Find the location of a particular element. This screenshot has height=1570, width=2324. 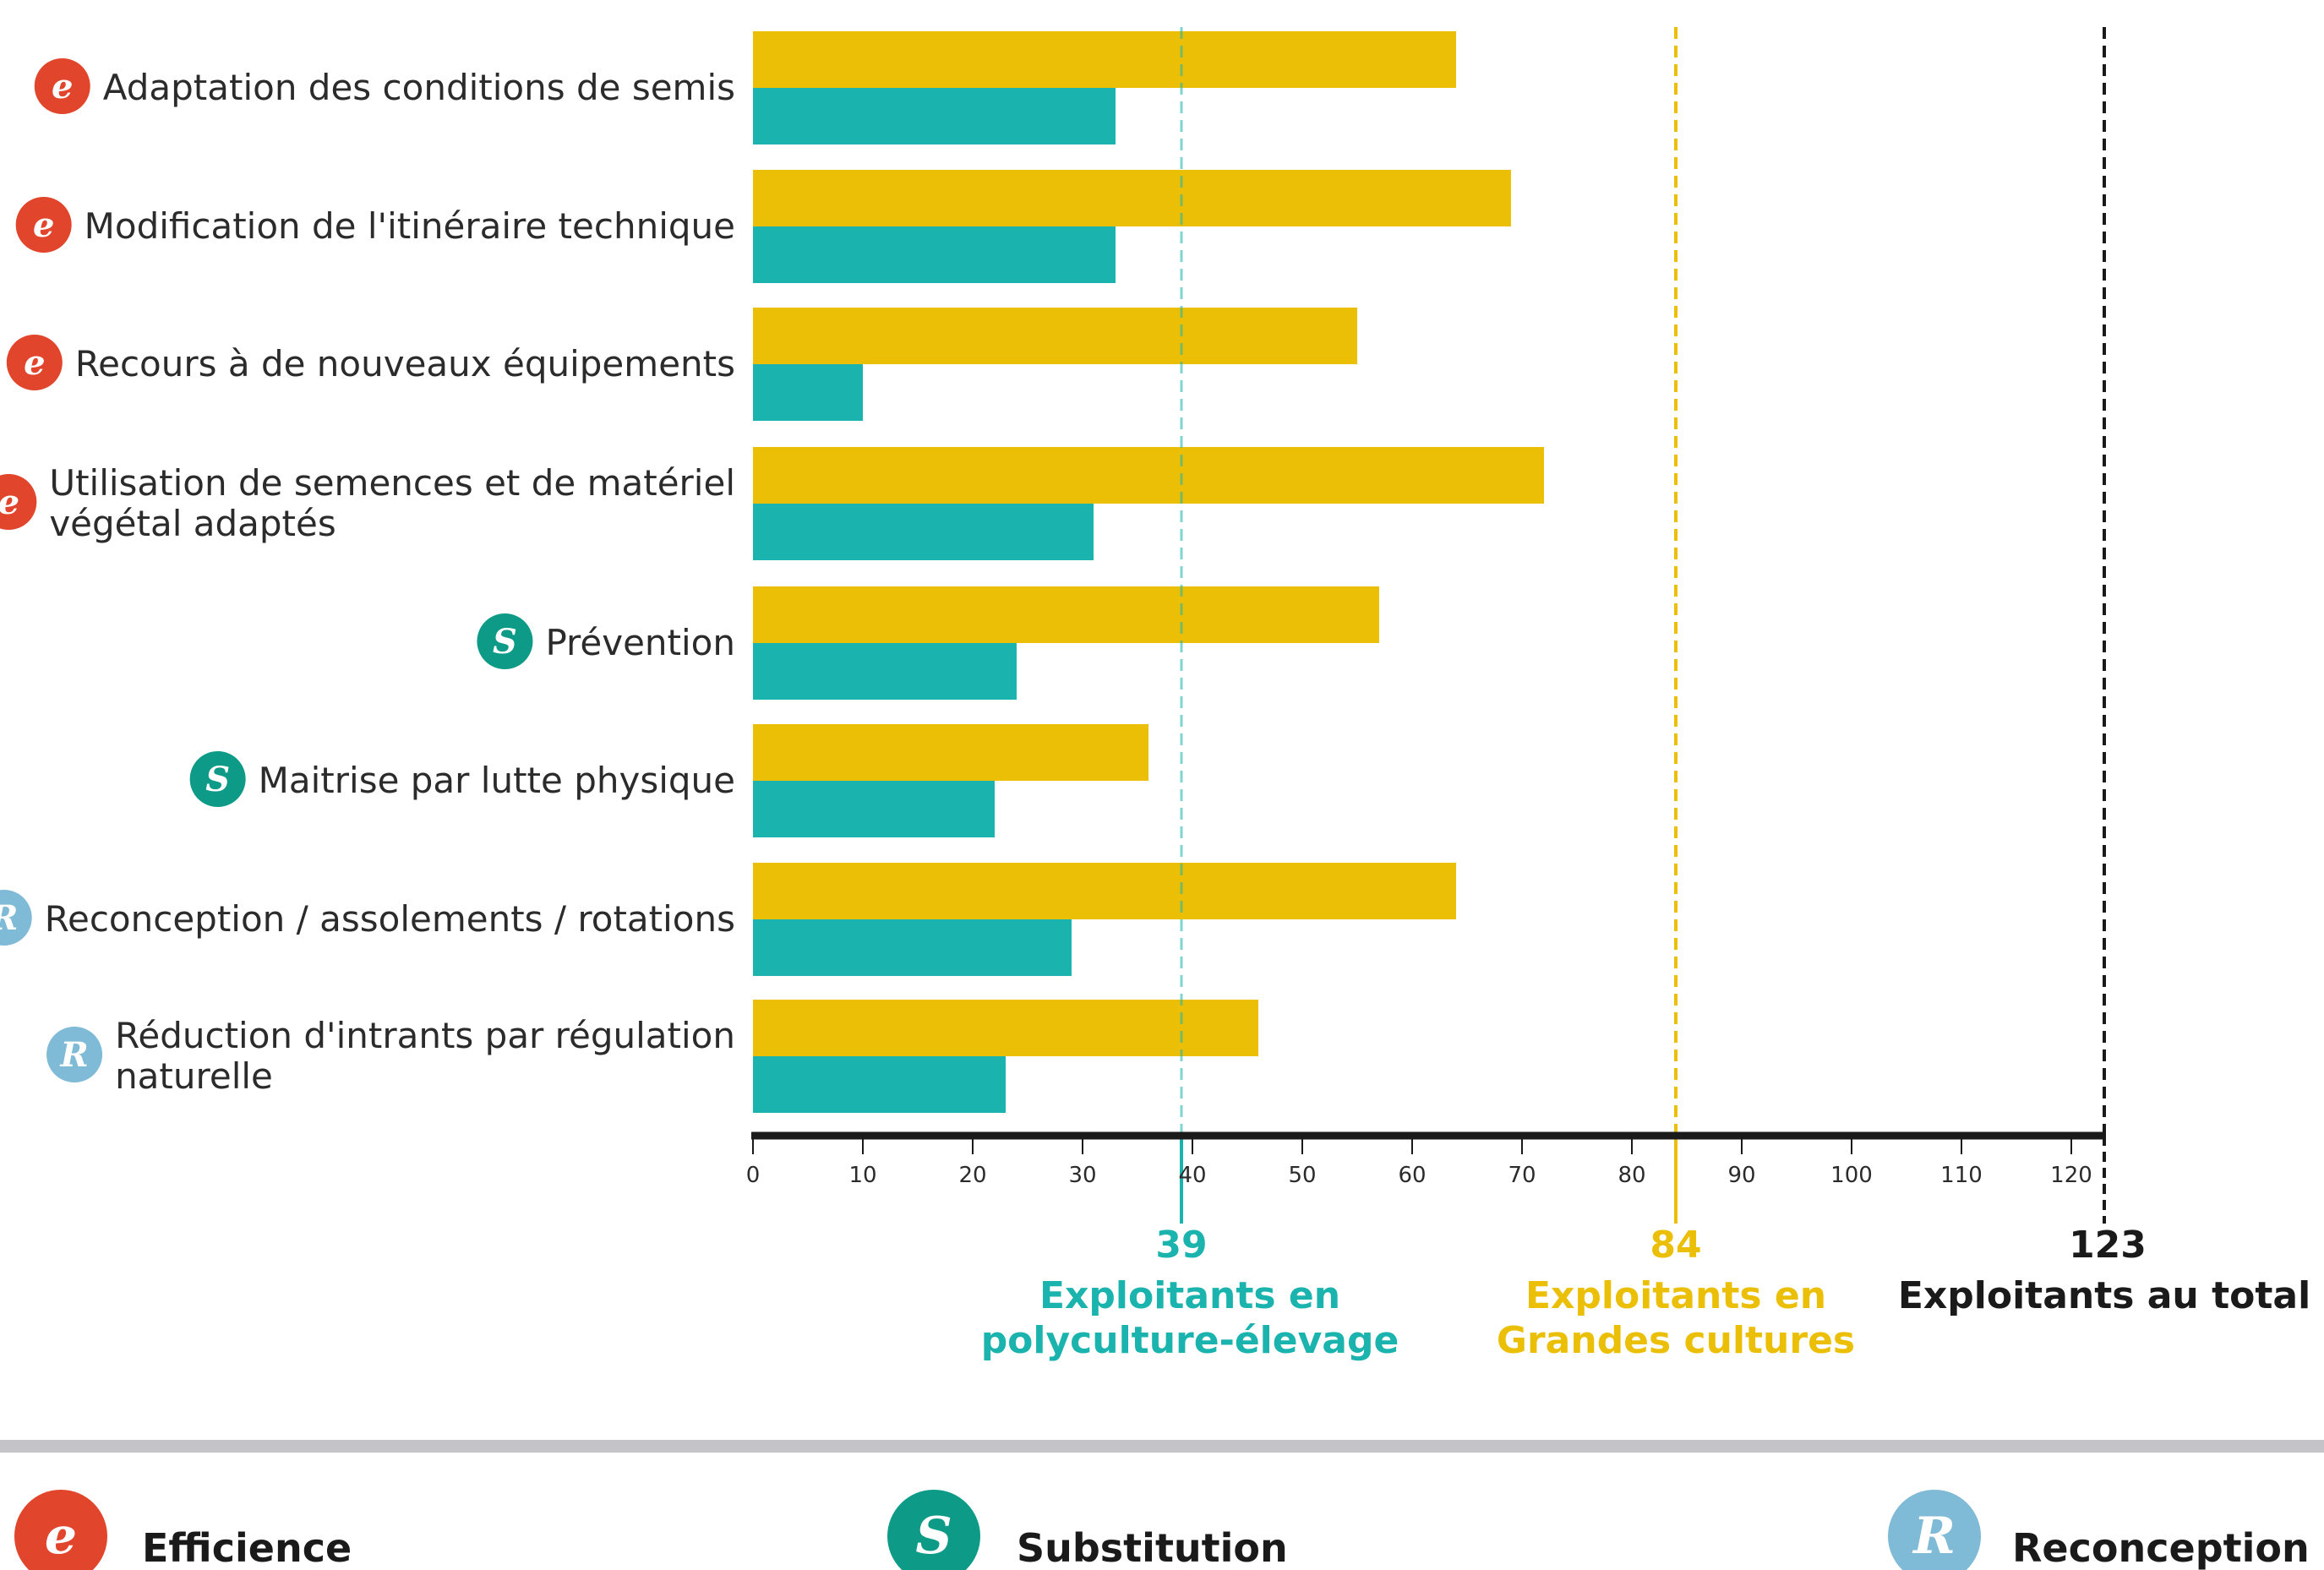

x-tick-label: 70 is located at coordinates (1522, 1175).